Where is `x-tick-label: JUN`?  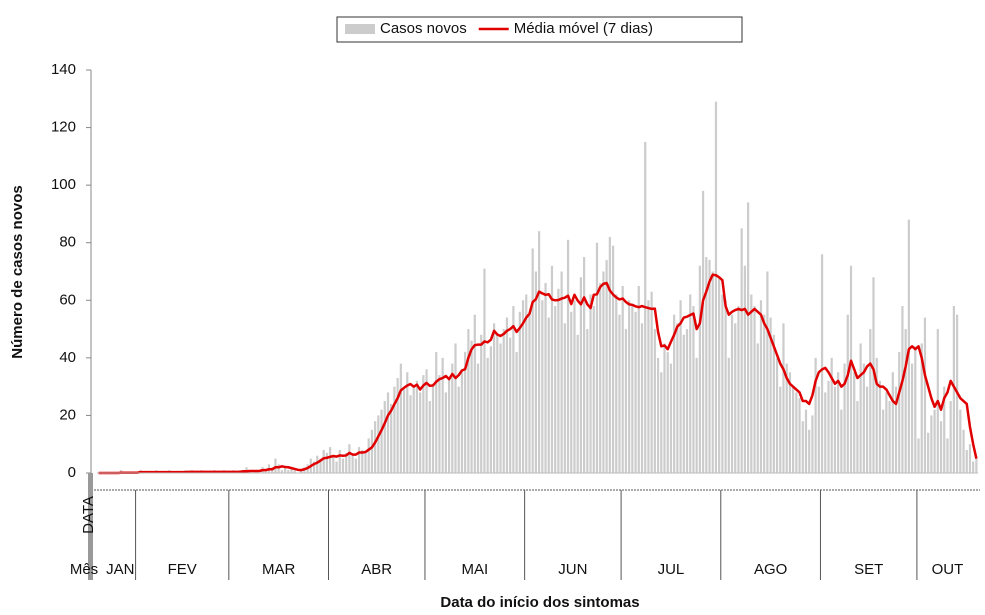 x-tick-label: JUN is located at coordinates (572, 569).